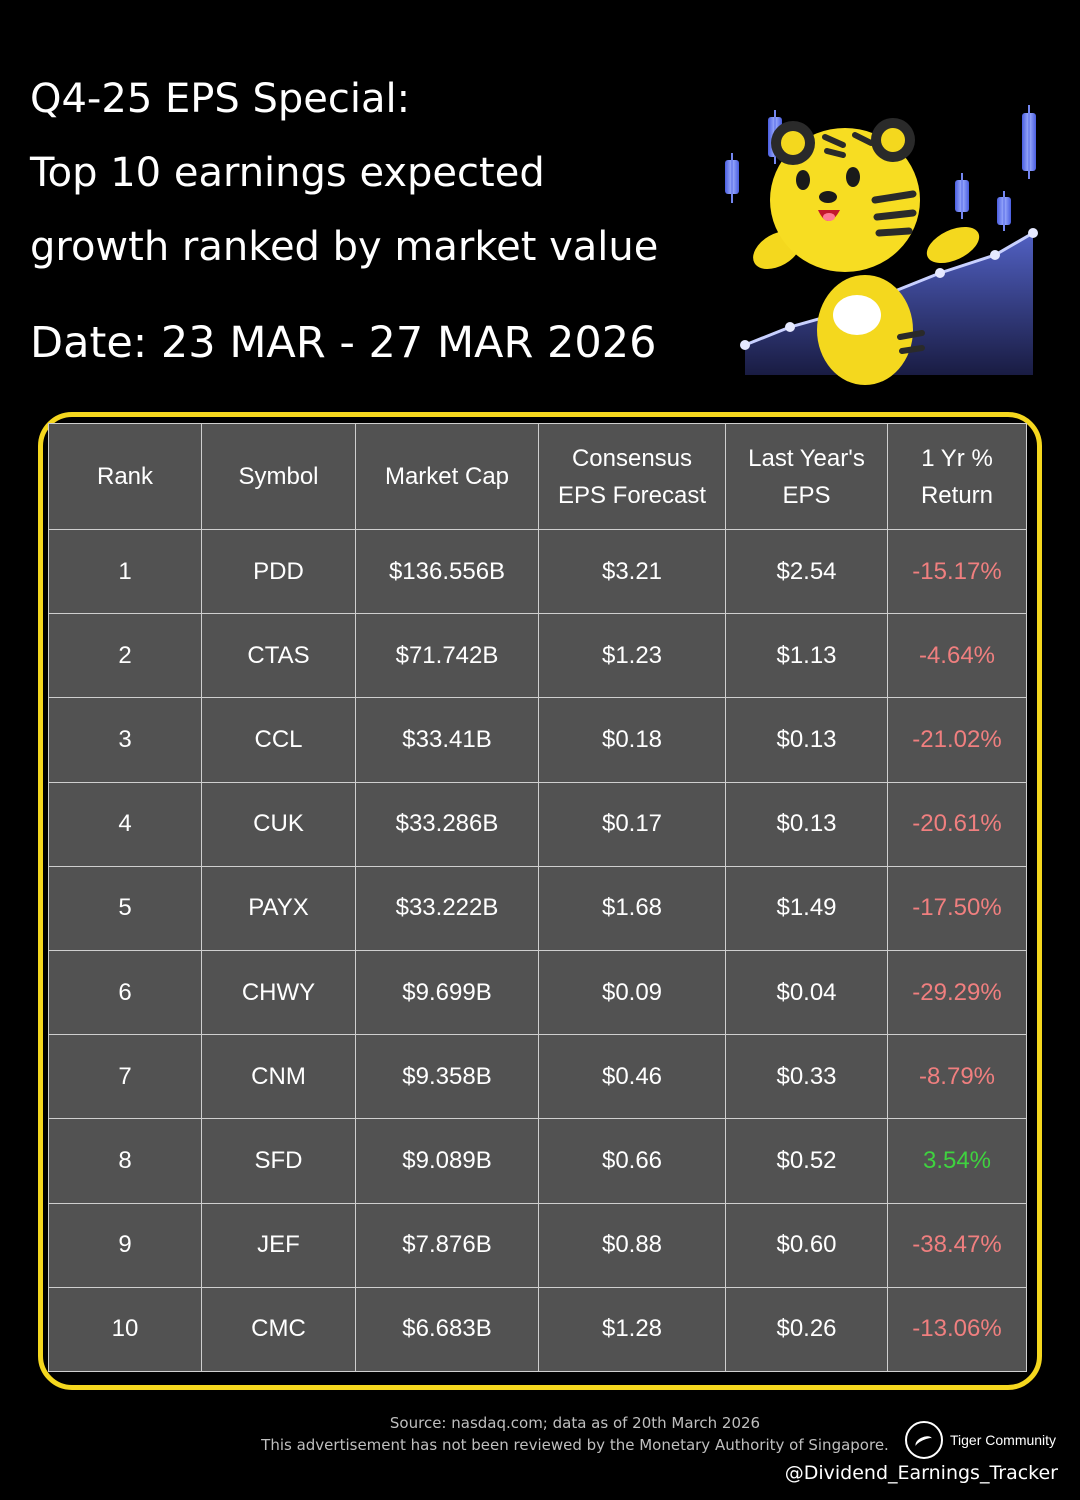 The width and height of the screenshot is (1080, 1500). I want to click on header-symbol: Symbol, so click(278, 476).